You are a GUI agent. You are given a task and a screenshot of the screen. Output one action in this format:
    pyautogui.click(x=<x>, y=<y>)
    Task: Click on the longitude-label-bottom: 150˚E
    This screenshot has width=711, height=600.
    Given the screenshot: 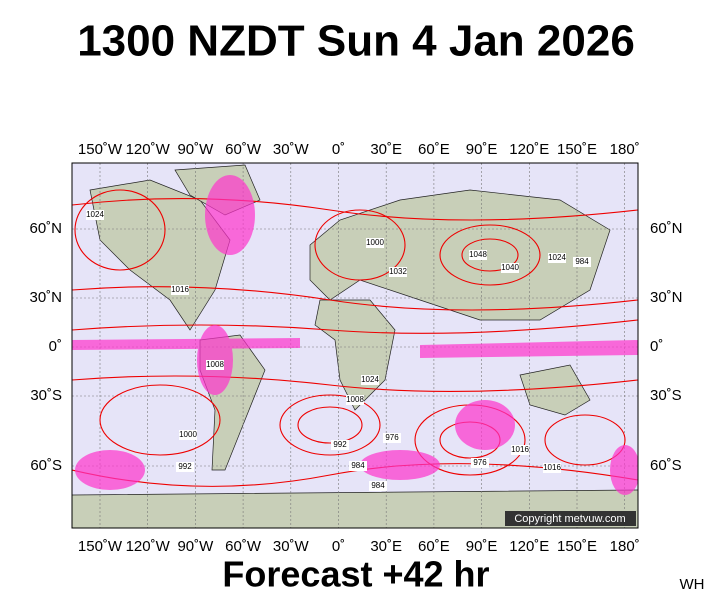 What is the action you would take?
    pyautogui.click(x=577, y=546)
    